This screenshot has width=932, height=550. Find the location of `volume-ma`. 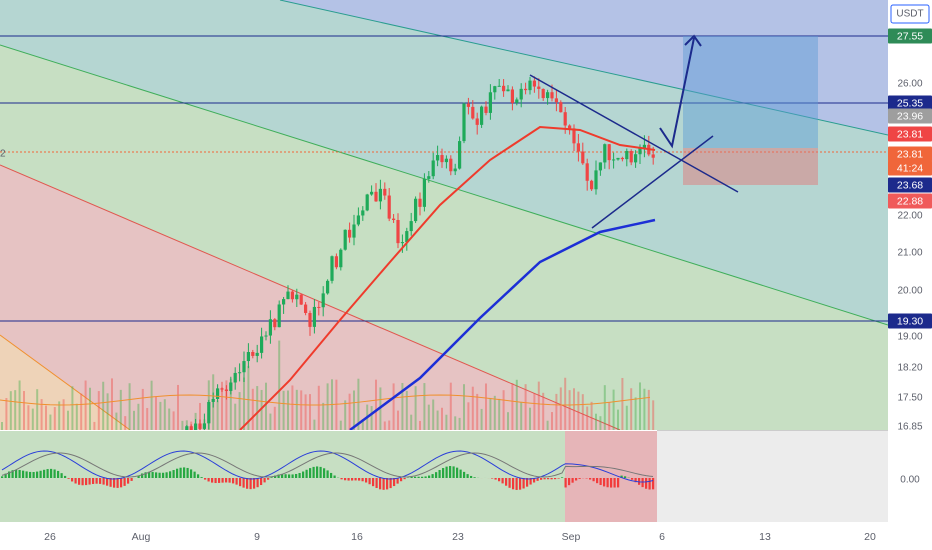

volume-ma is located at coordinates (325, 400).